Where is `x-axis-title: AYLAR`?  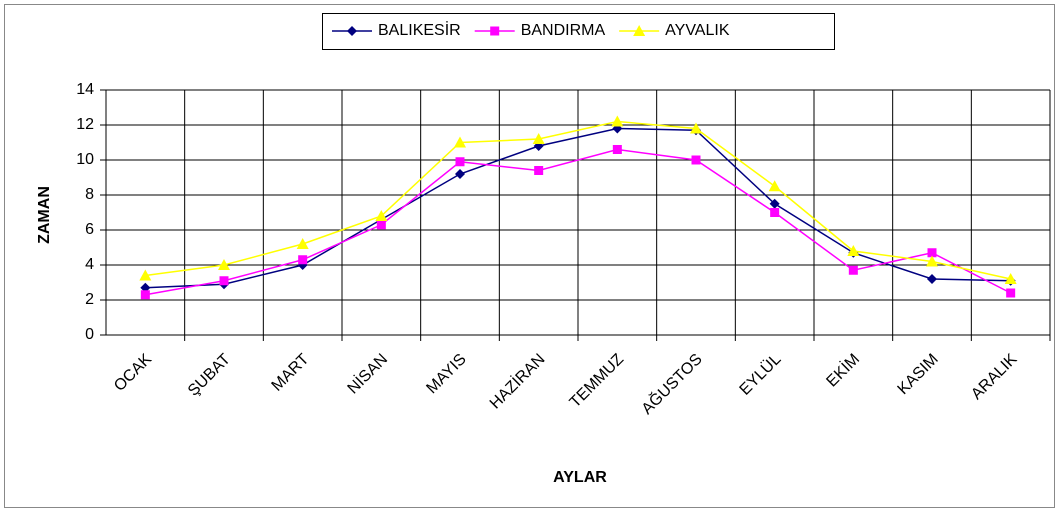
x-axis-title: AYLAR is located at coordinates (580, 477).